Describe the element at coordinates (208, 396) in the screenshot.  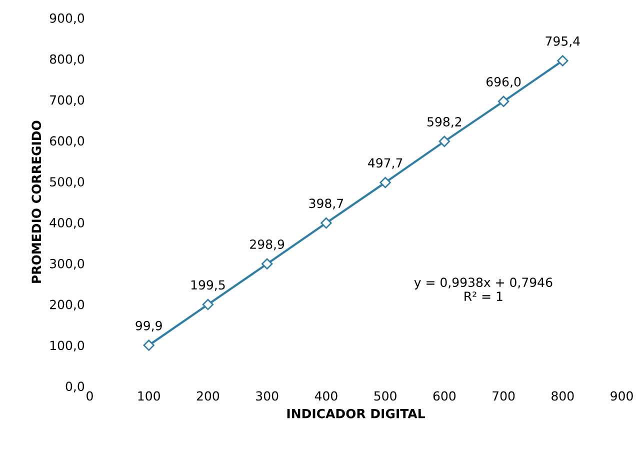
I see `x-tick-label: 200` at that location.